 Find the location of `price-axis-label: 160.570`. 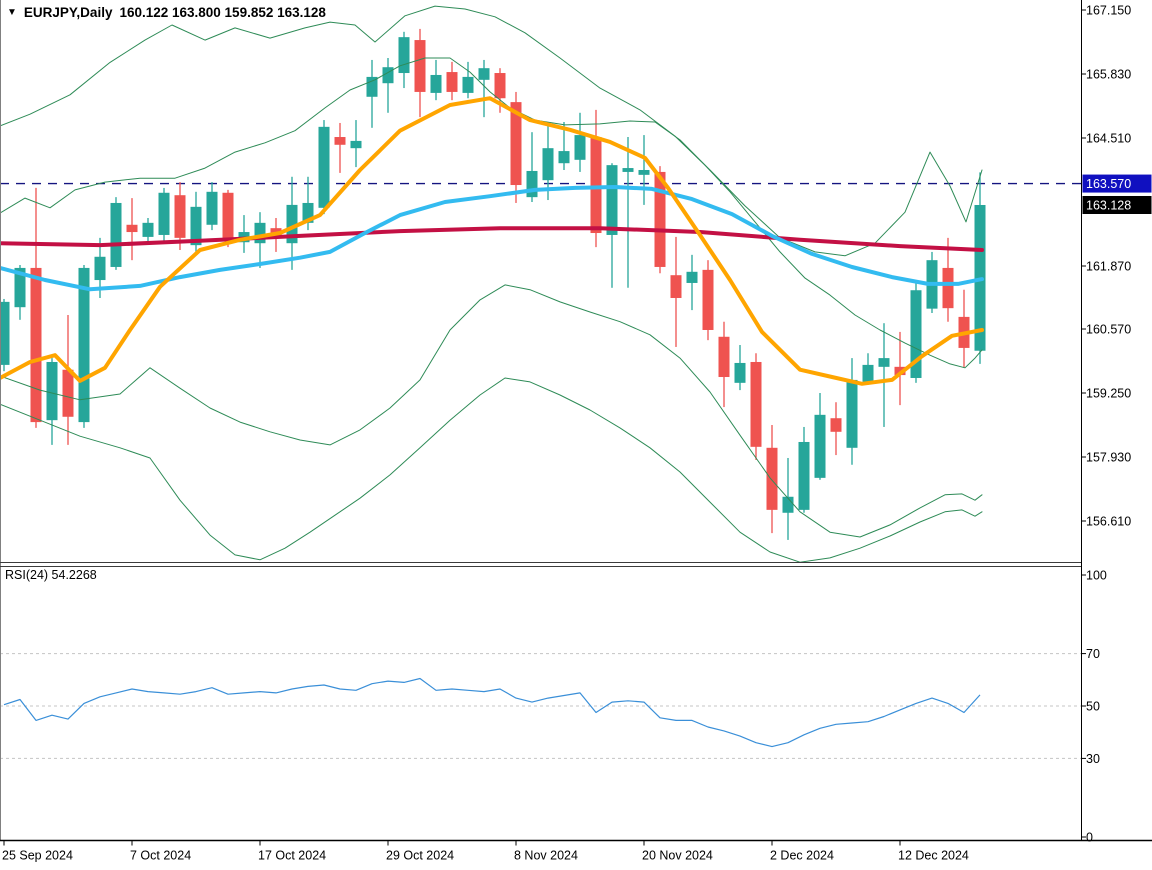

price-axis-label: 160.570 is located at coordinates (1108, 330).